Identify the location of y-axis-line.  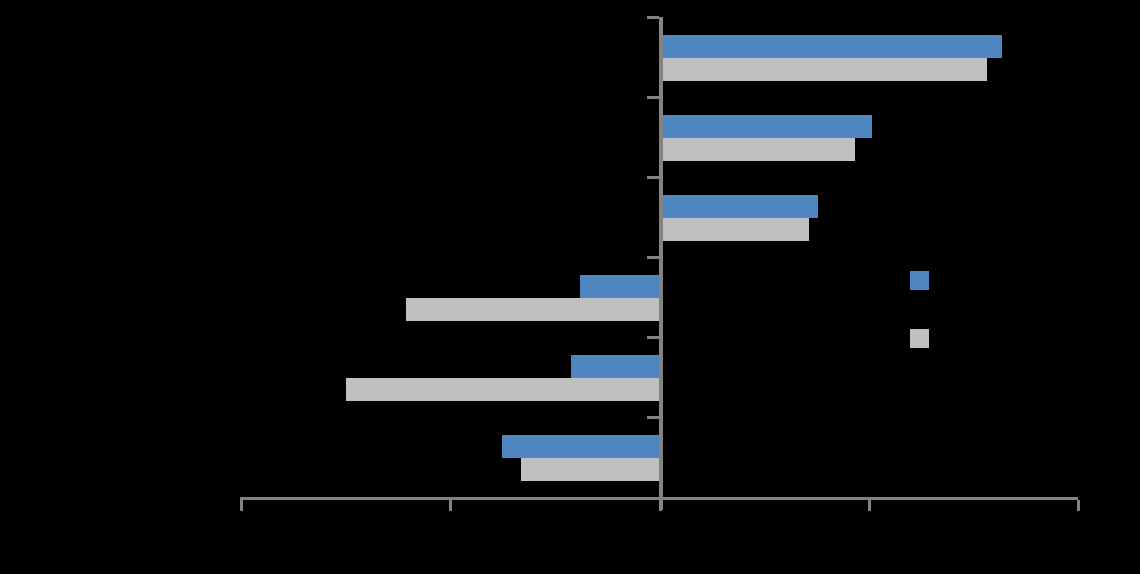
(661, 263).